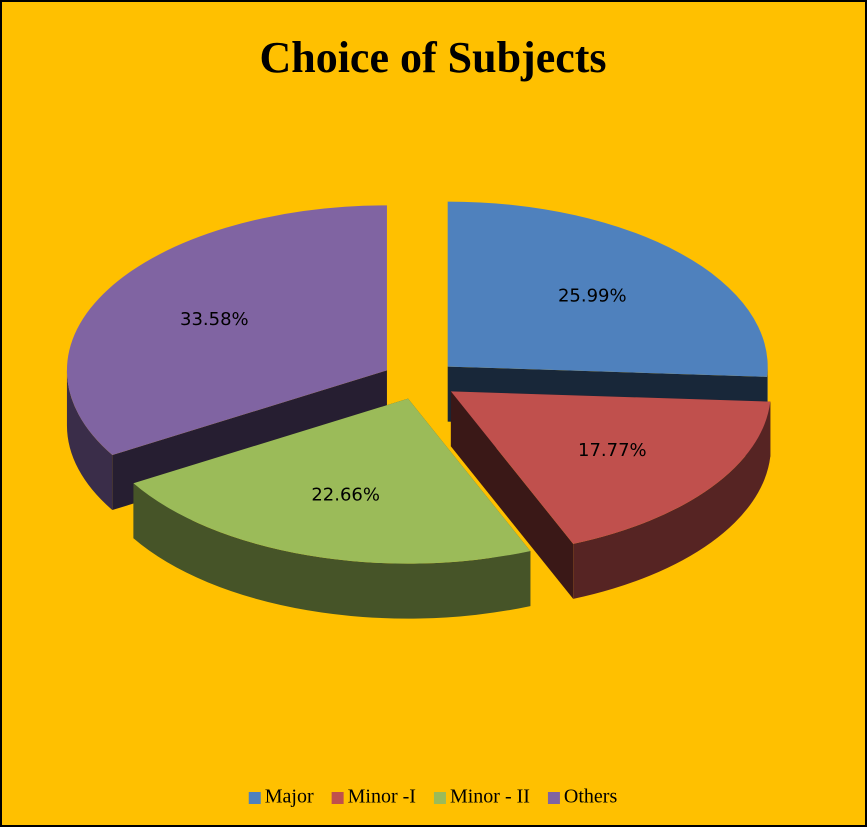 The width and height of the screenshot is (867, 827). Describe the element at coordinates (490, 797) in the screenshot. I see `legend-label: Minor - II` at that location.